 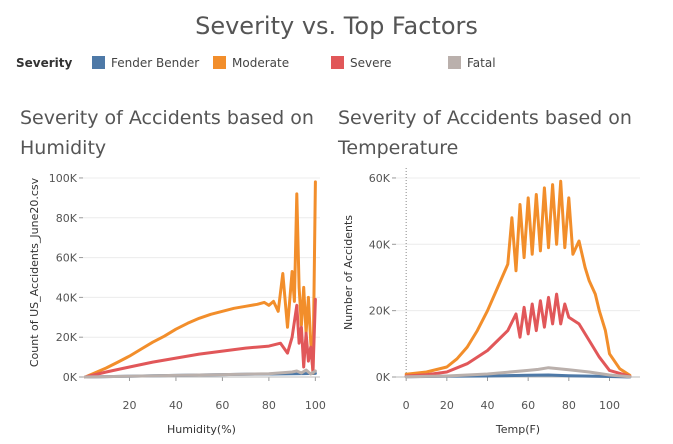 I want to click on temperature-ytick-label: 60K, so click(x=380, y=178).